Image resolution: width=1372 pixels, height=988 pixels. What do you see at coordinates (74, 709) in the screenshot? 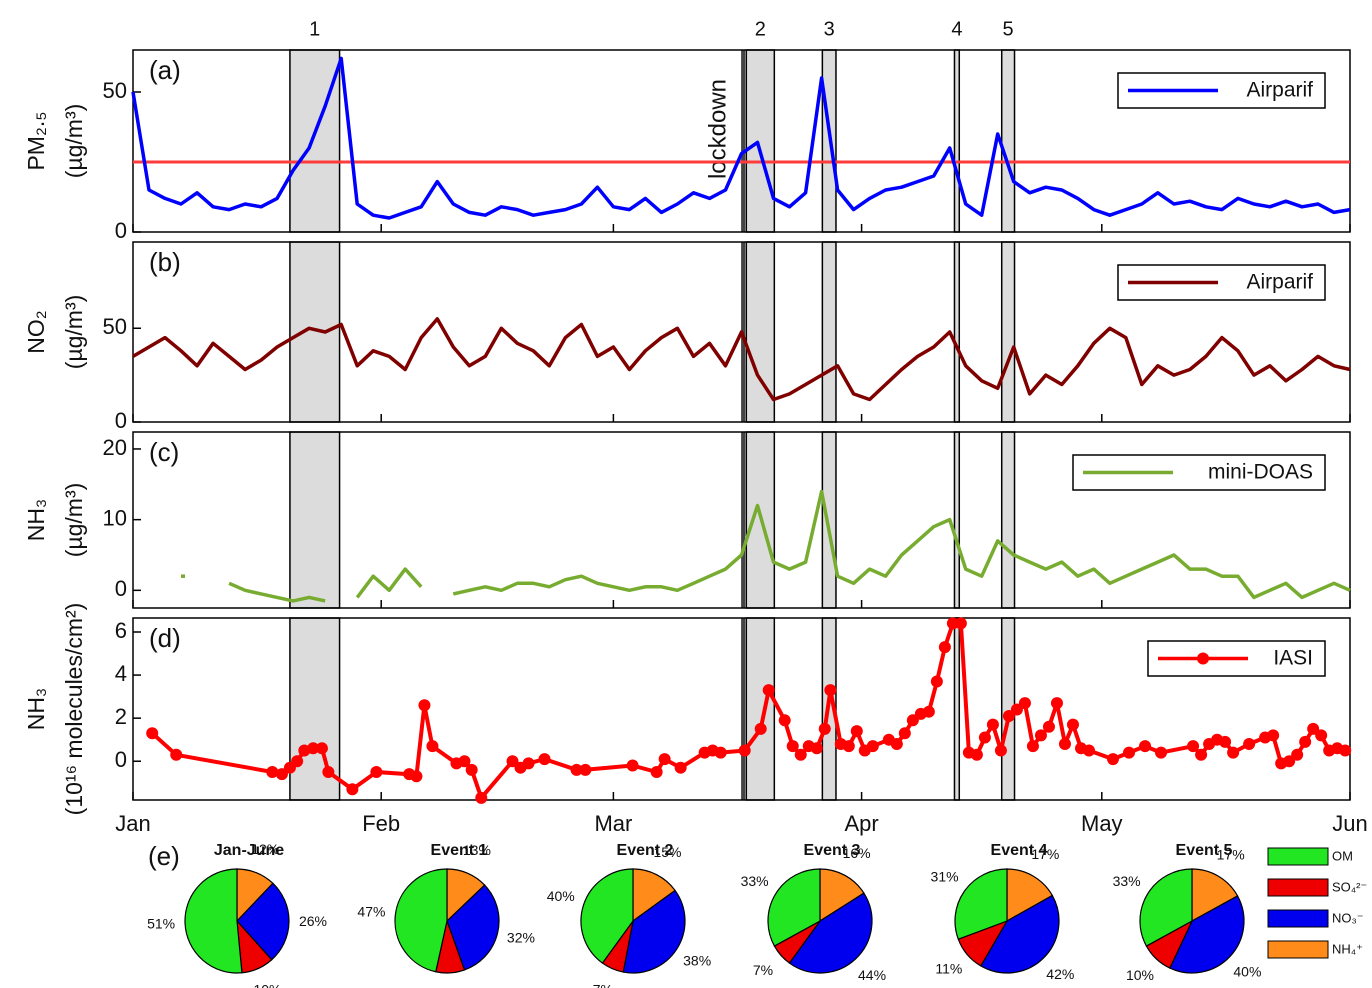
I see `y-axis-label: (10¹⁶ molecules/cm²)` at bounding box center [74, 709].